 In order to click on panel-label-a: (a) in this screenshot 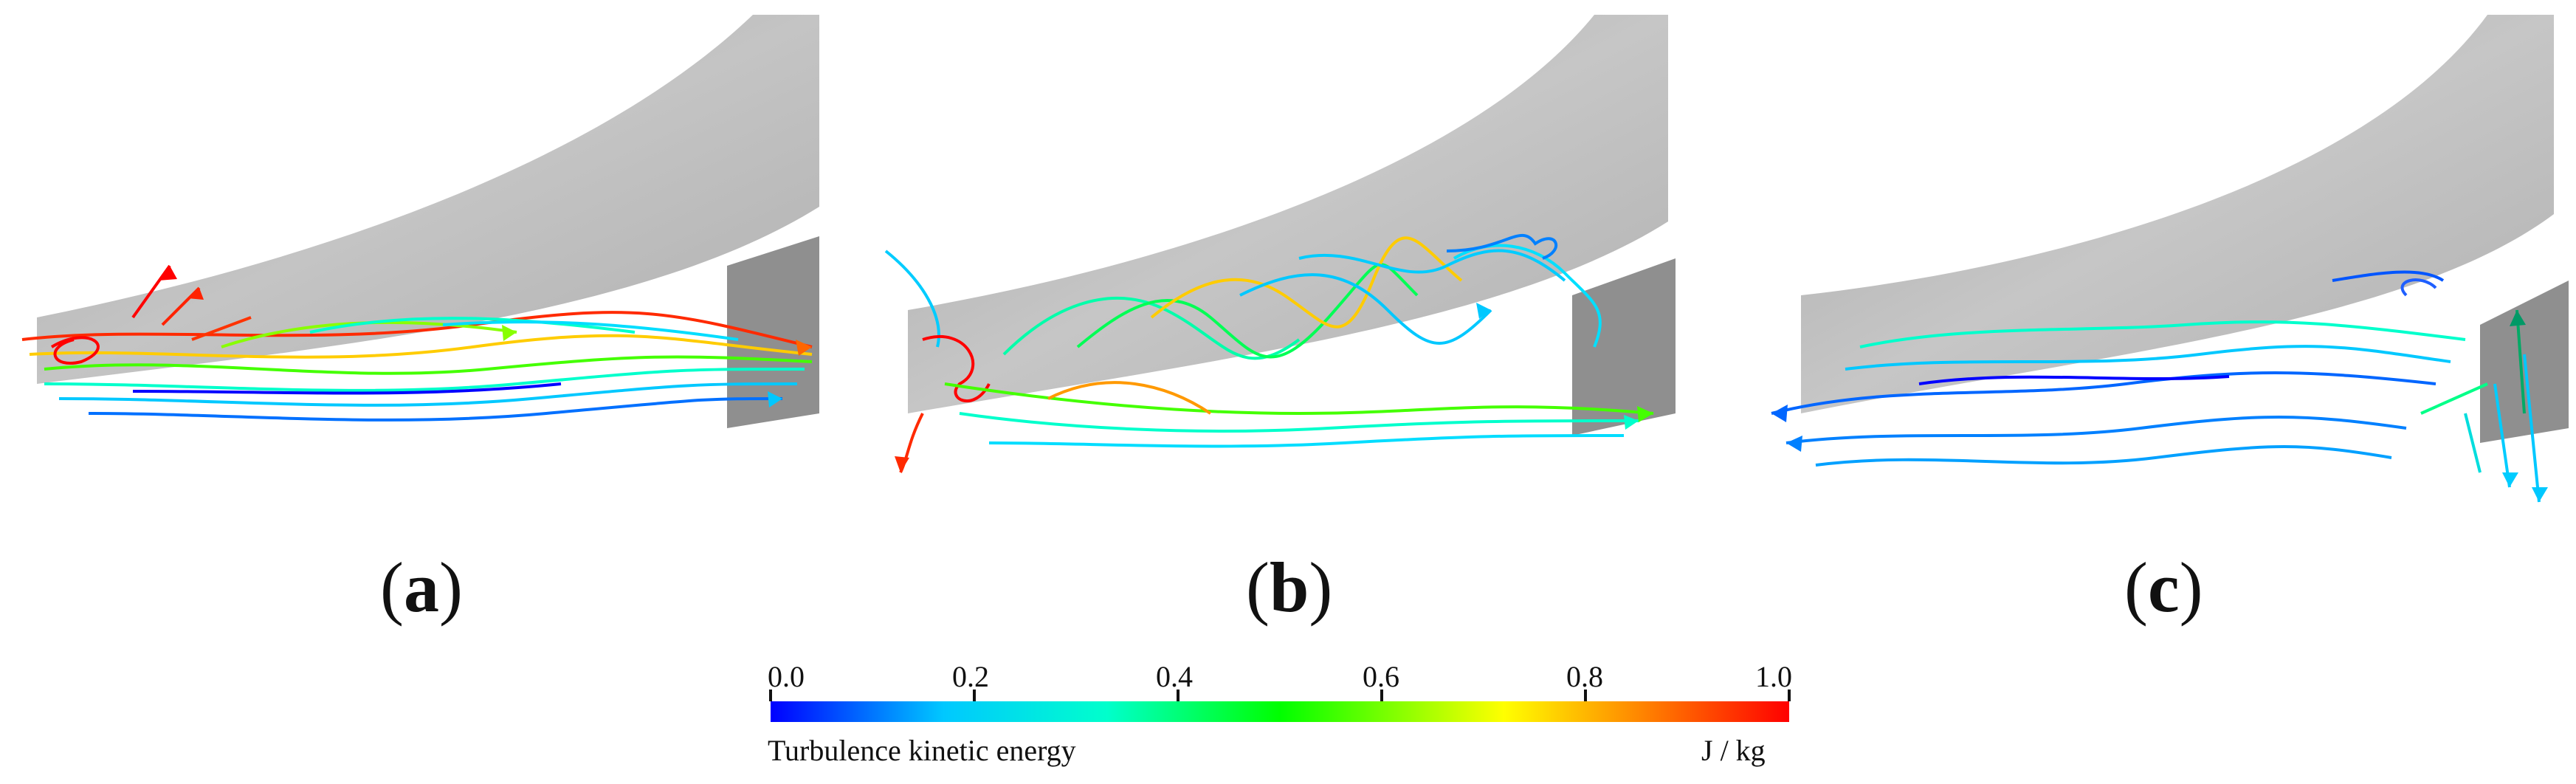, I will do `click(422, 587)`.